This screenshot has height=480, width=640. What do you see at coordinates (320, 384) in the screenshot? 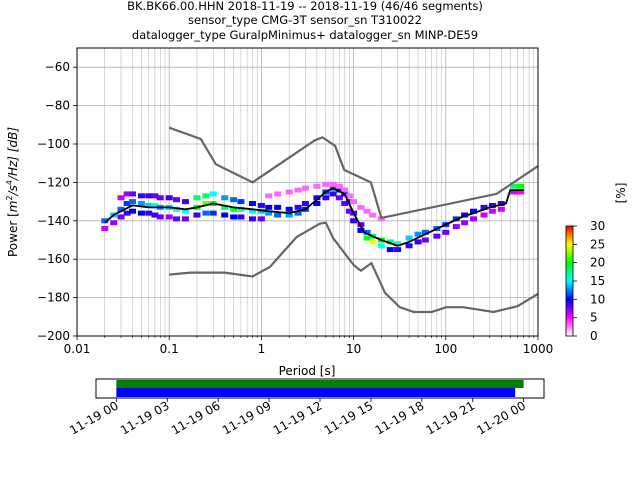
I see `timeline-bar-used` at bounding box center [320, 384].